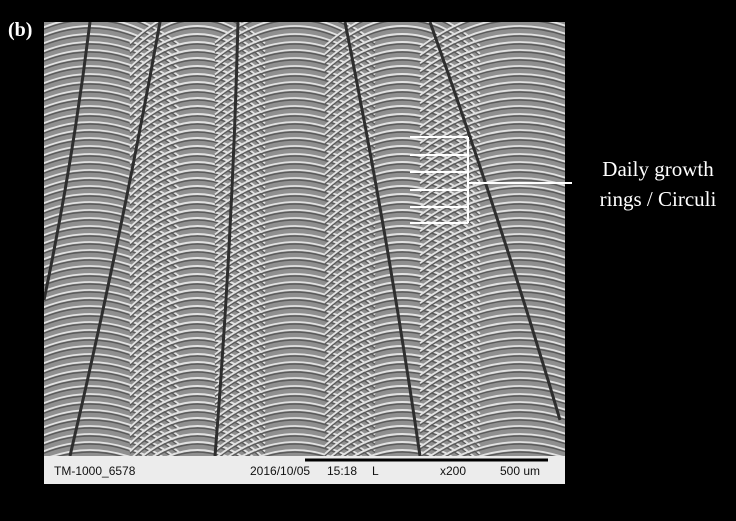 The image size is (736, 521). What do you see at coordinates (658, 169) in the screenshot?
I see `annotation-text: Daily growth` at bounding box center [658, 169].